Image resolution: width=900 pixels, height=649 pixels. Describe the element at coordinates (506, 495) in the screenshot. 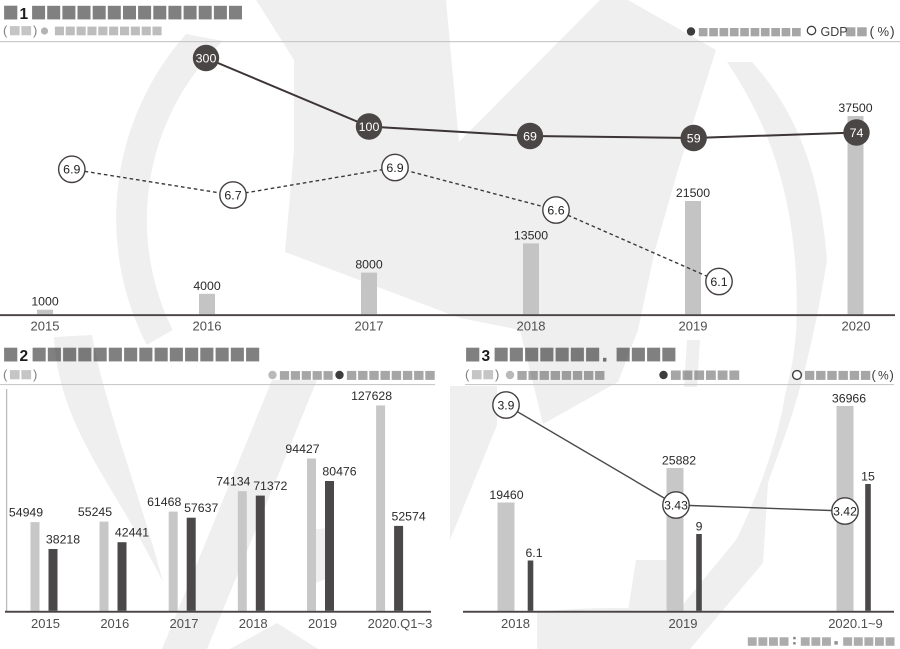

I see `svg-text: 19460` at that location.